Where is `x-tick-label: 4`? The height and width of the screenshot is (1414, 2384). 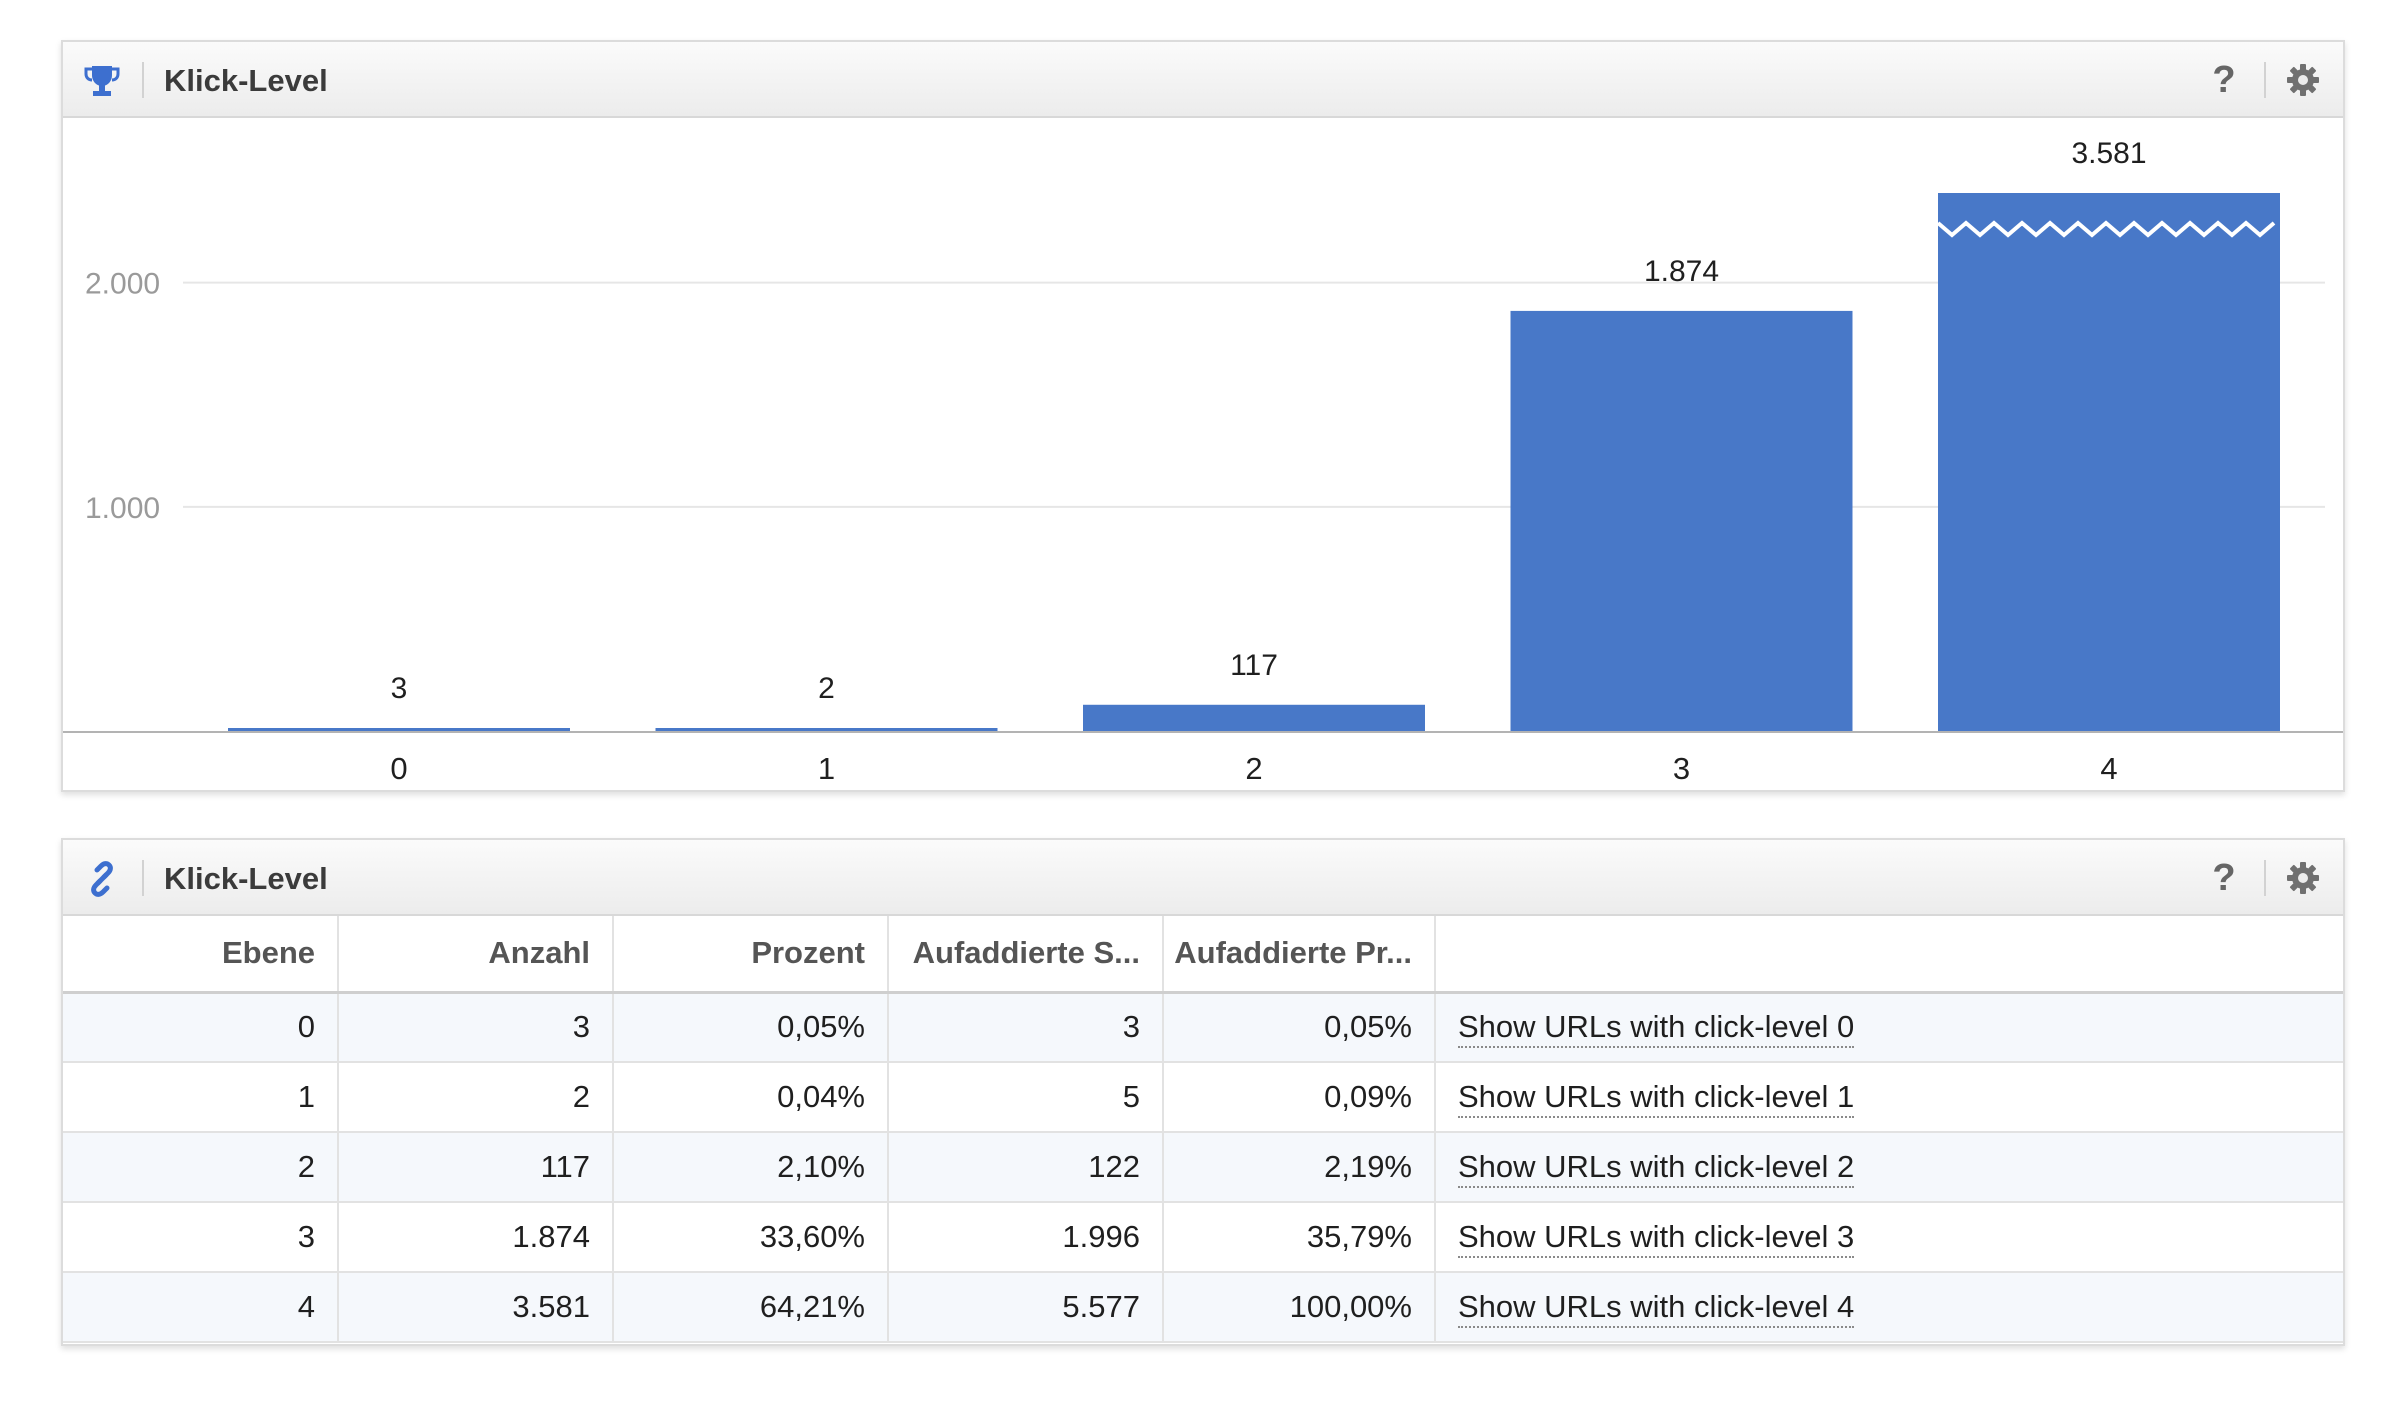 x-tick-label: 4 is located at coordinates (2108, 768).